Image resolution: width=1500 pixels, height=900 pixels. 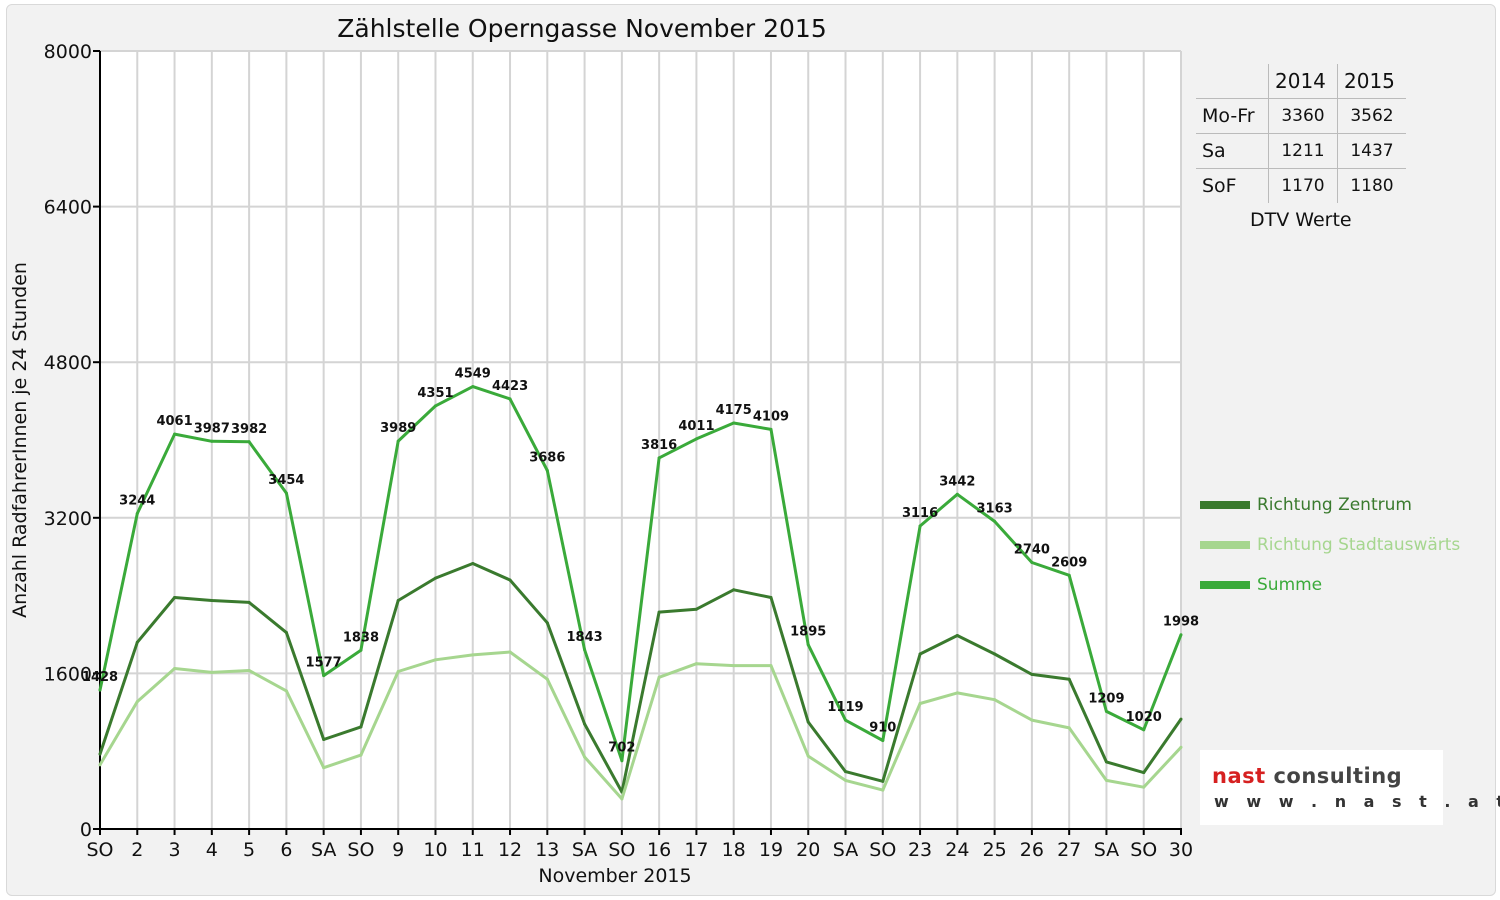 I want to click on legend-item-stadtauswaerts: Richtung Stadtauswärts, so click(x=1330, y=545).